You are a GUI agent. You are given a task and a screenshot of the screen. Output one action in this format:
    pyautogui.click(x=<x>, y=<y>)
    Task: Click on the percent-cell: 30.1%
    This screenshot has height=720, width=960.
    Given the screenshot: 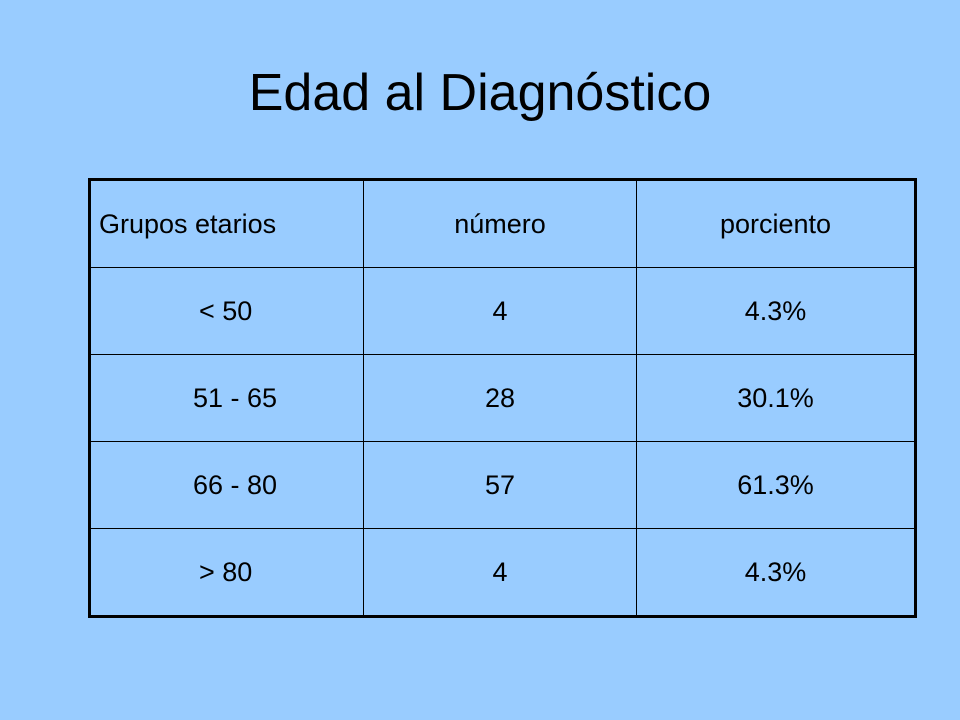 What is the action you would take?
    pyautogui.click(x=776, y=398)
    